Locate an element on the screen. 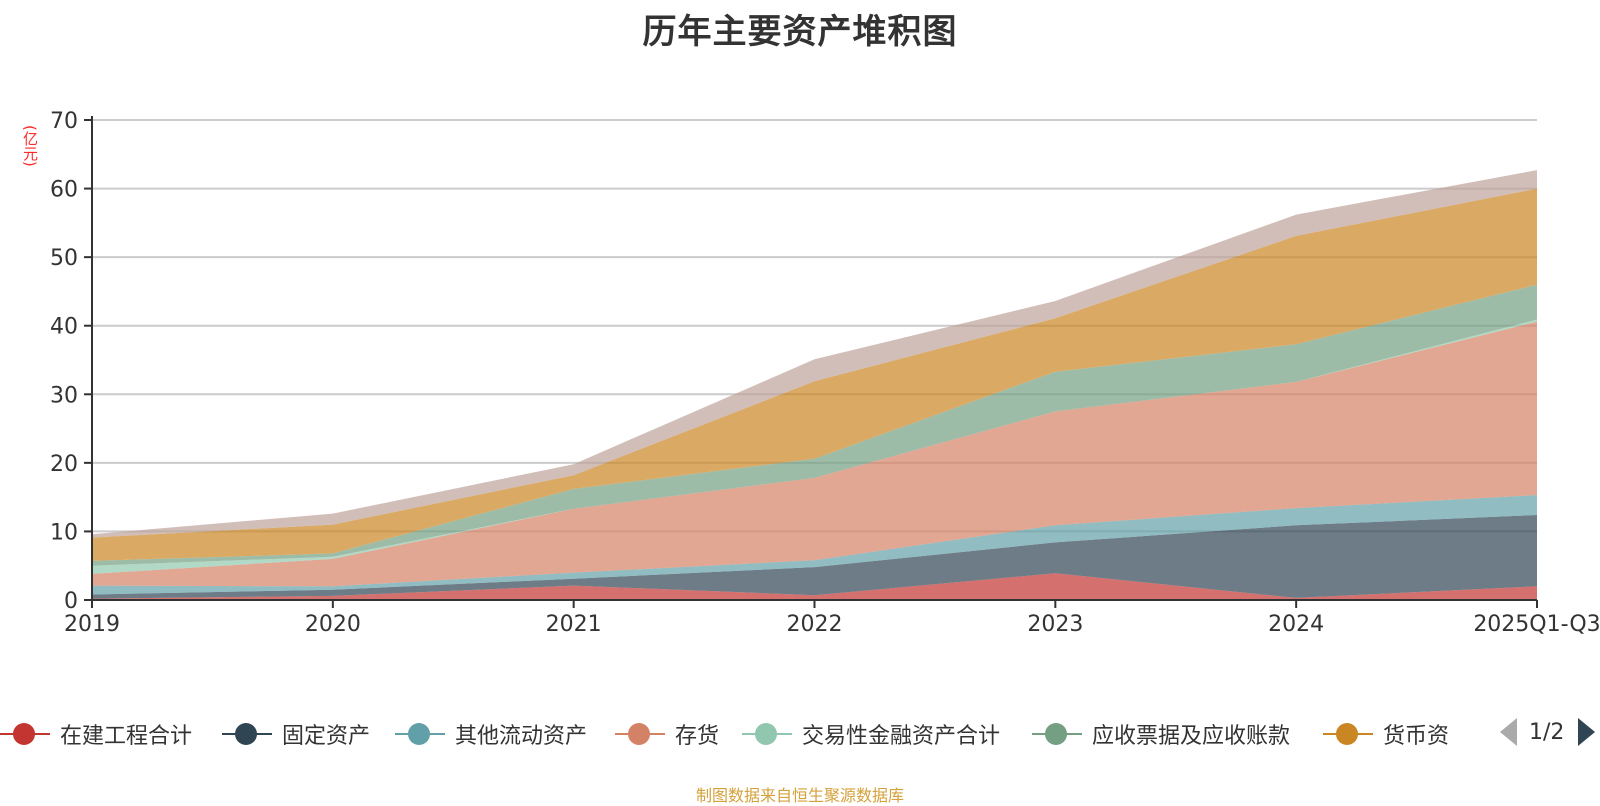 The height and width of the screenshot is (806, 1600). y-axis-unit-label: (亿元) is located at coordinates (30, 146).